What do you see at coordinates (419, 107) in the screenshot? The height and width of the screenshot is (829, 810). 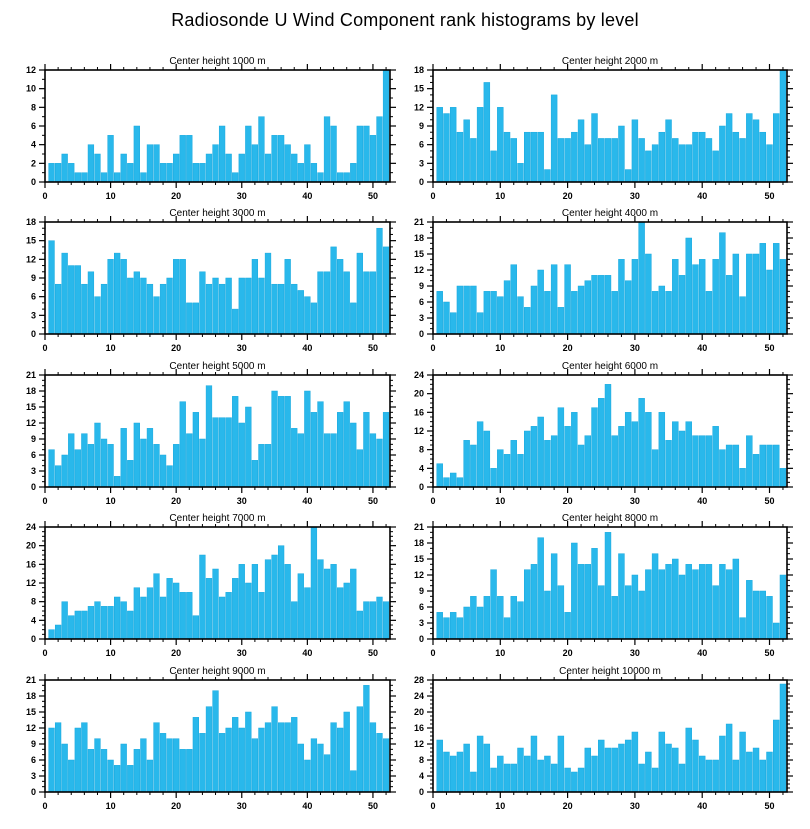 I see `y-tick-label: 12` at bounding box center [419, 107].